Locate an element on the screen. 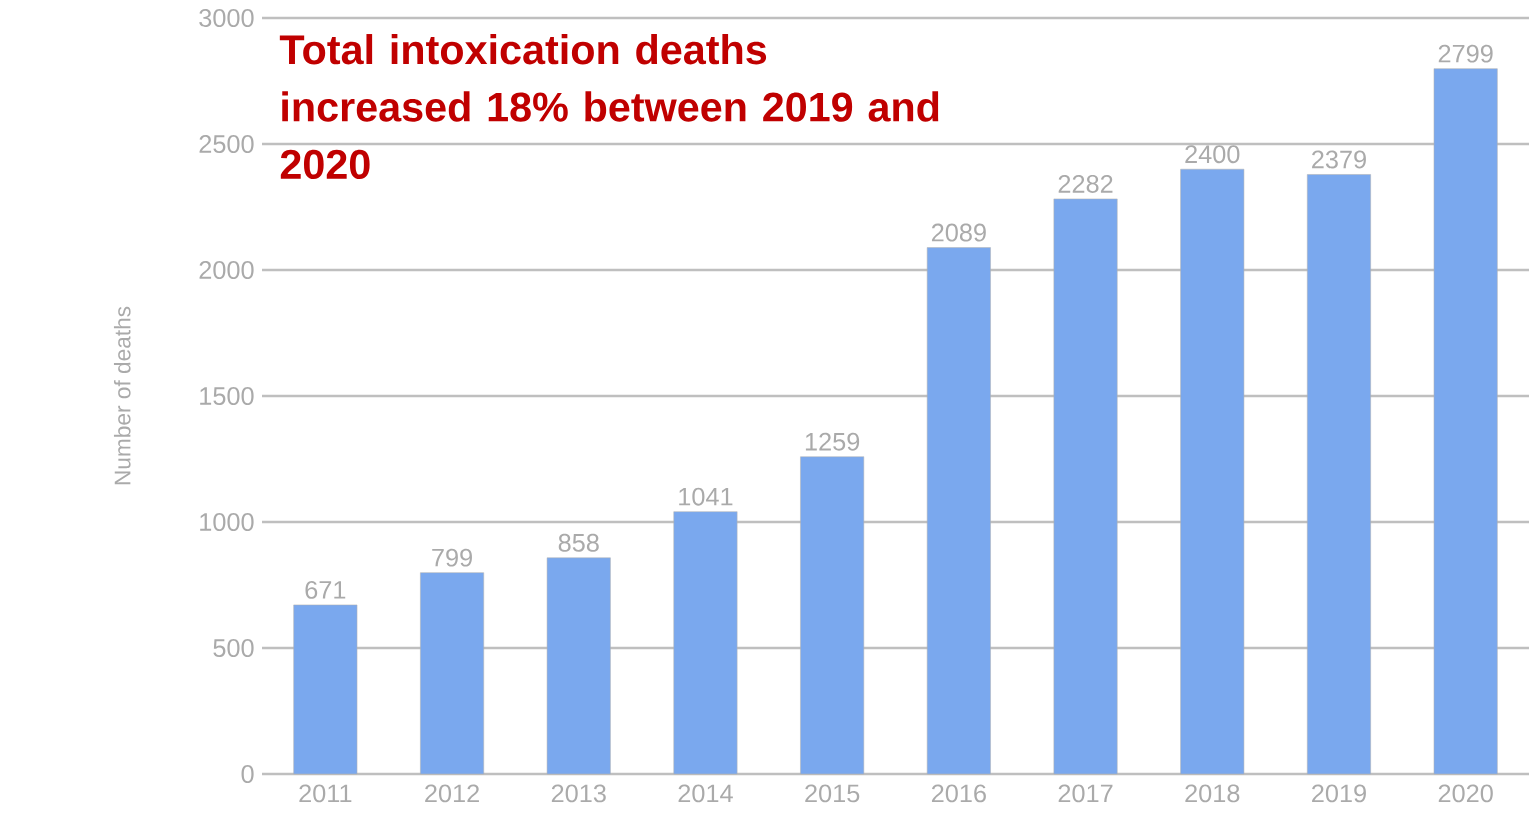  data-label: 1259 is located at coordinates (832, 441).